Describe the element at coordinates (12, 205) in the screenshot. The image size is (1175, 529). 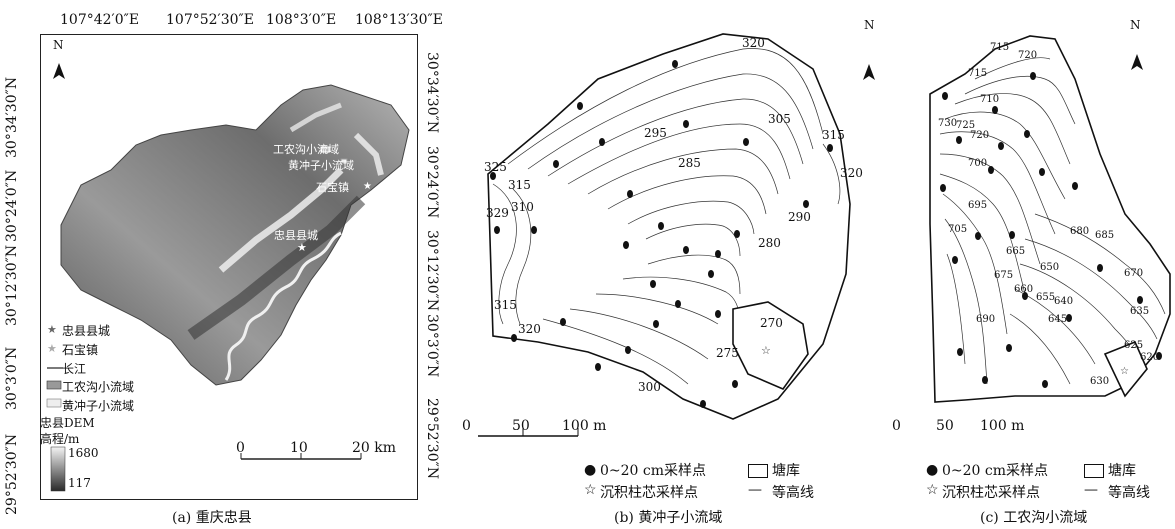
I see `lat-tick-left: 30°24′0″N` at that location.